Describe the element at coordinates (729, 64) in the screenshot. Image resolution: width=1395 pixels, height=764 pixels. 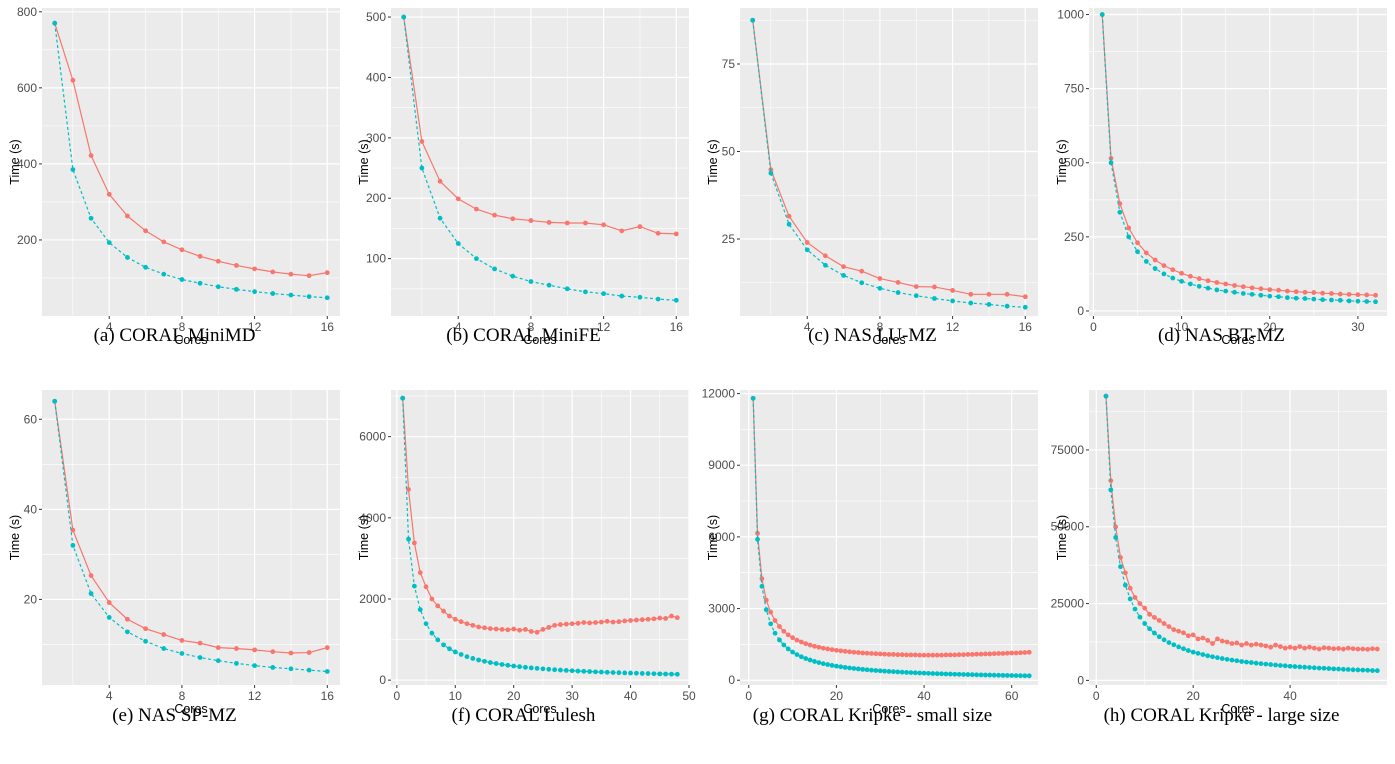
I see `y-tick-label: 75` at that location.